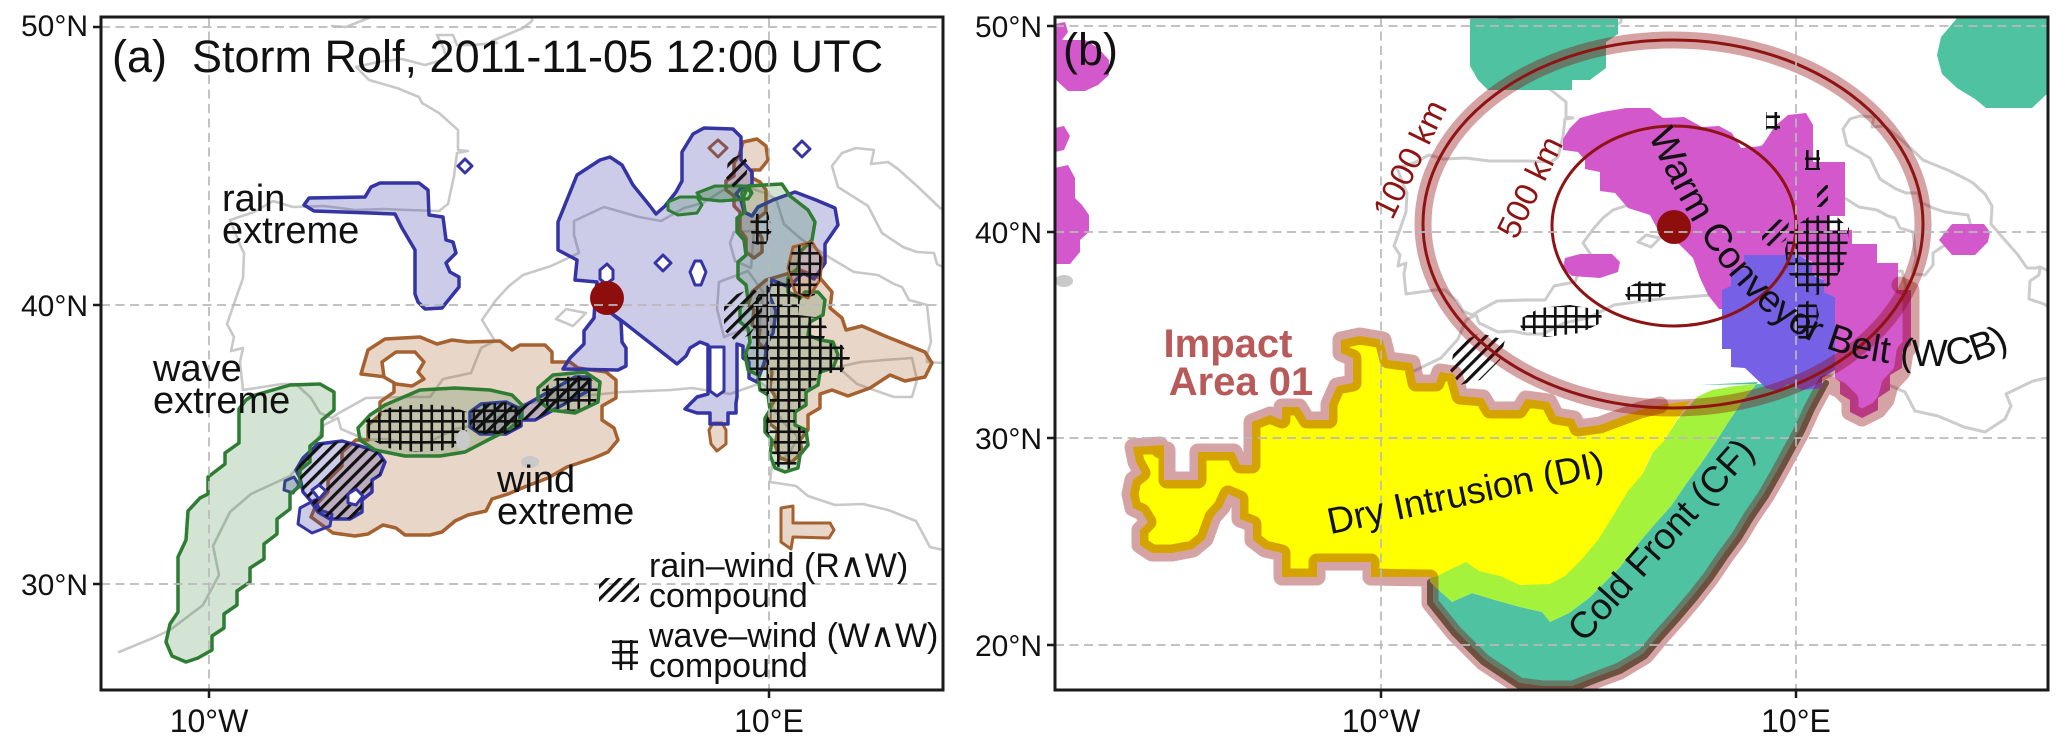 The height and width of the screenshot is (743, 2067). What do you see at coordinates (778, 566) in the screenshot?
I see `svg-text: rain–wind (R∧W)` at bounding box center [778, 566].